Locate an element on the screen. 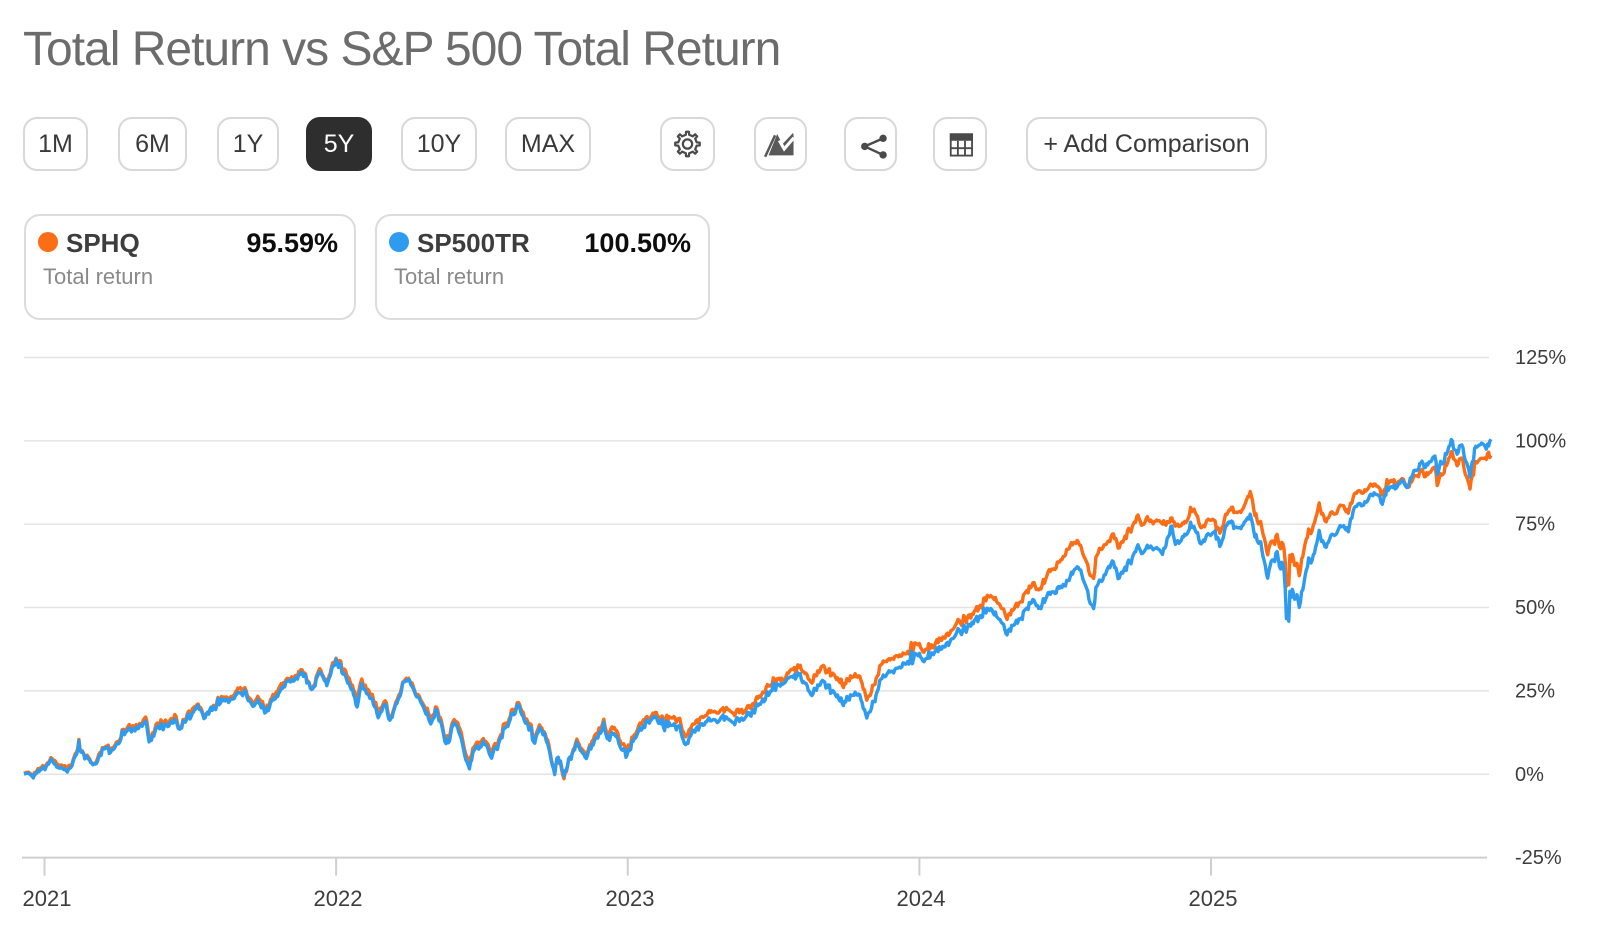  svg-text: 100% is located at coordinates (1540, 441).